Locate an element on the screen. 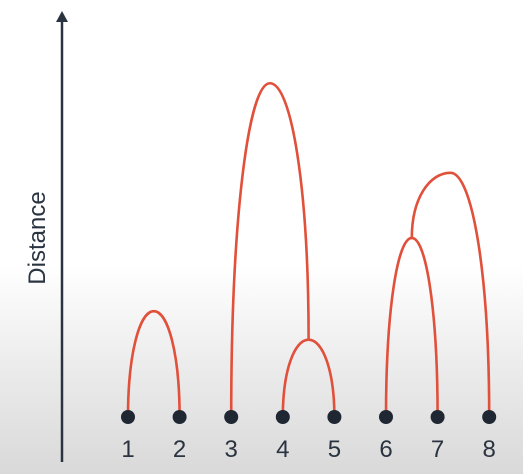 The height and width of the screenshot is (474, 523). leaf-label-6: 6 is located at coordinates (385, 449).